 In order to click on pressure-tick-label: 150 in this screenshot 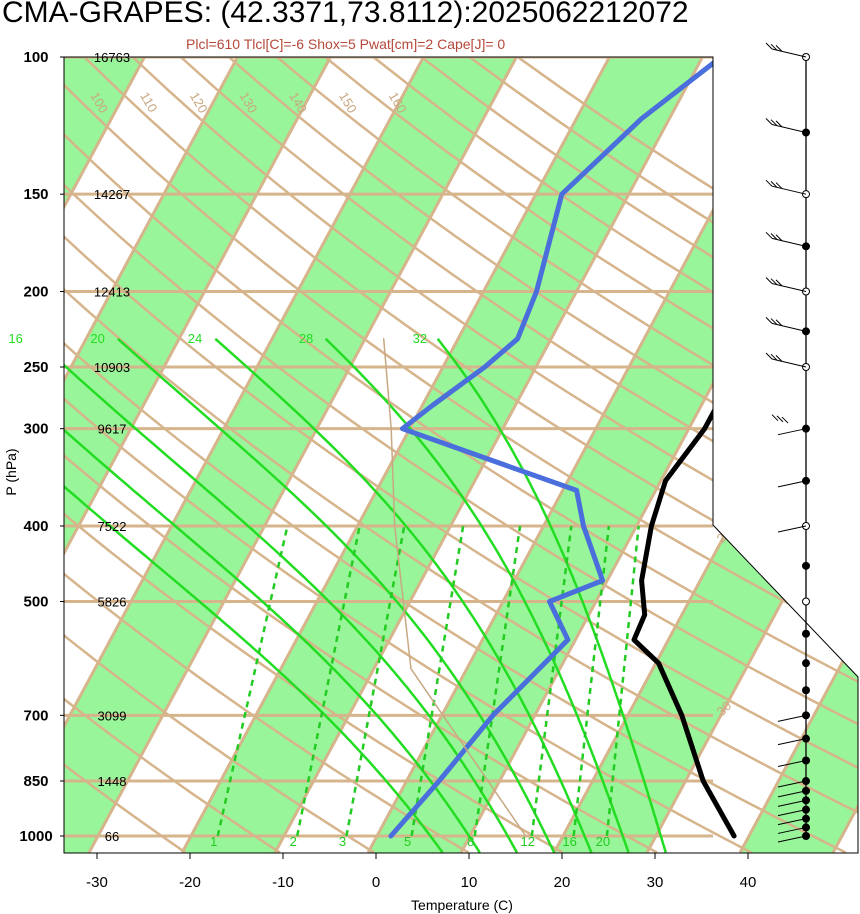, I will do `click(35, 194)`.